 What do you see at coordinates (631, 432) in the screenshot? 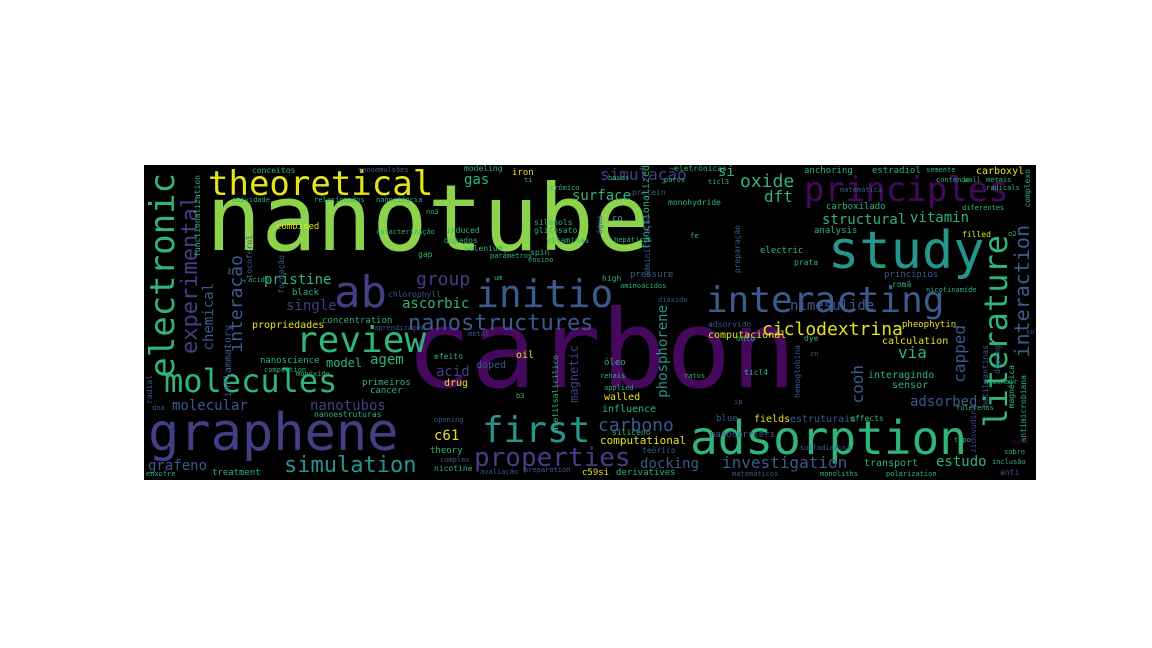
I see `word-siliceno: siliceno` at bounding box center [631, 432].